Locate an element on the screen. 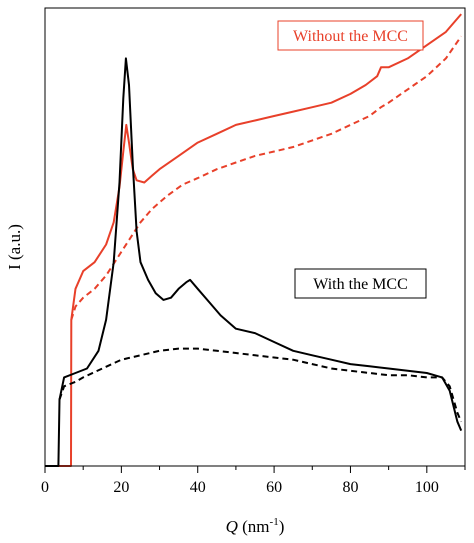  legend-with-mcc: With the MCC is located at coordinates (360, 283).